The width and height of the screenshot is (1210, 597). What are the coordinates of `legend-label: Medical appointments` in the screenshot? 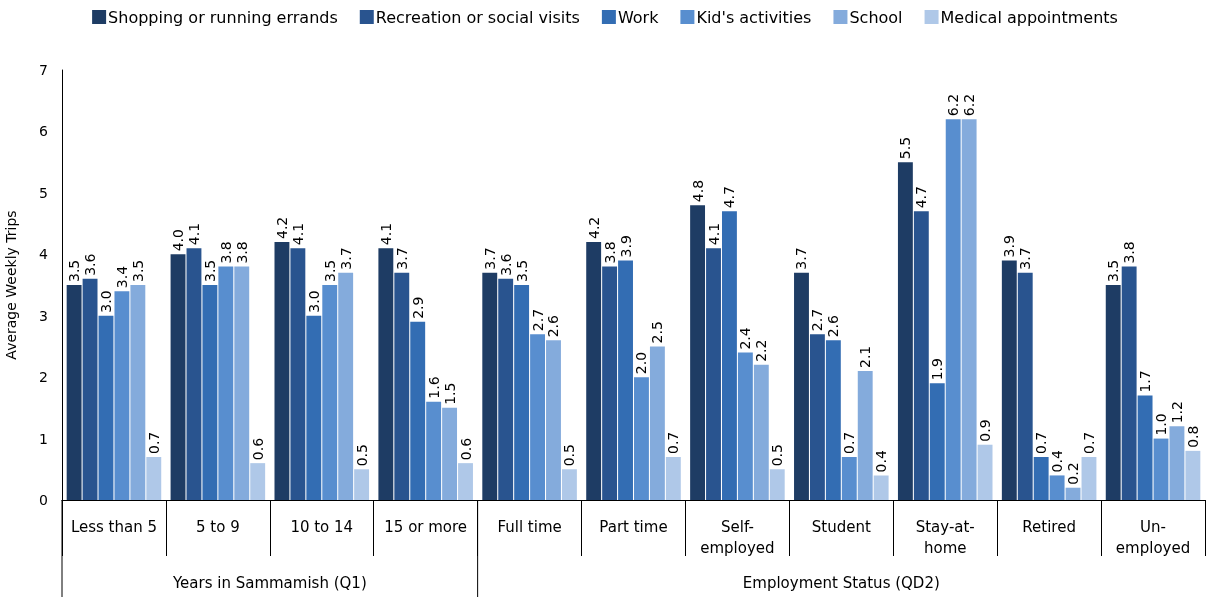 It's located at (1029, 17).